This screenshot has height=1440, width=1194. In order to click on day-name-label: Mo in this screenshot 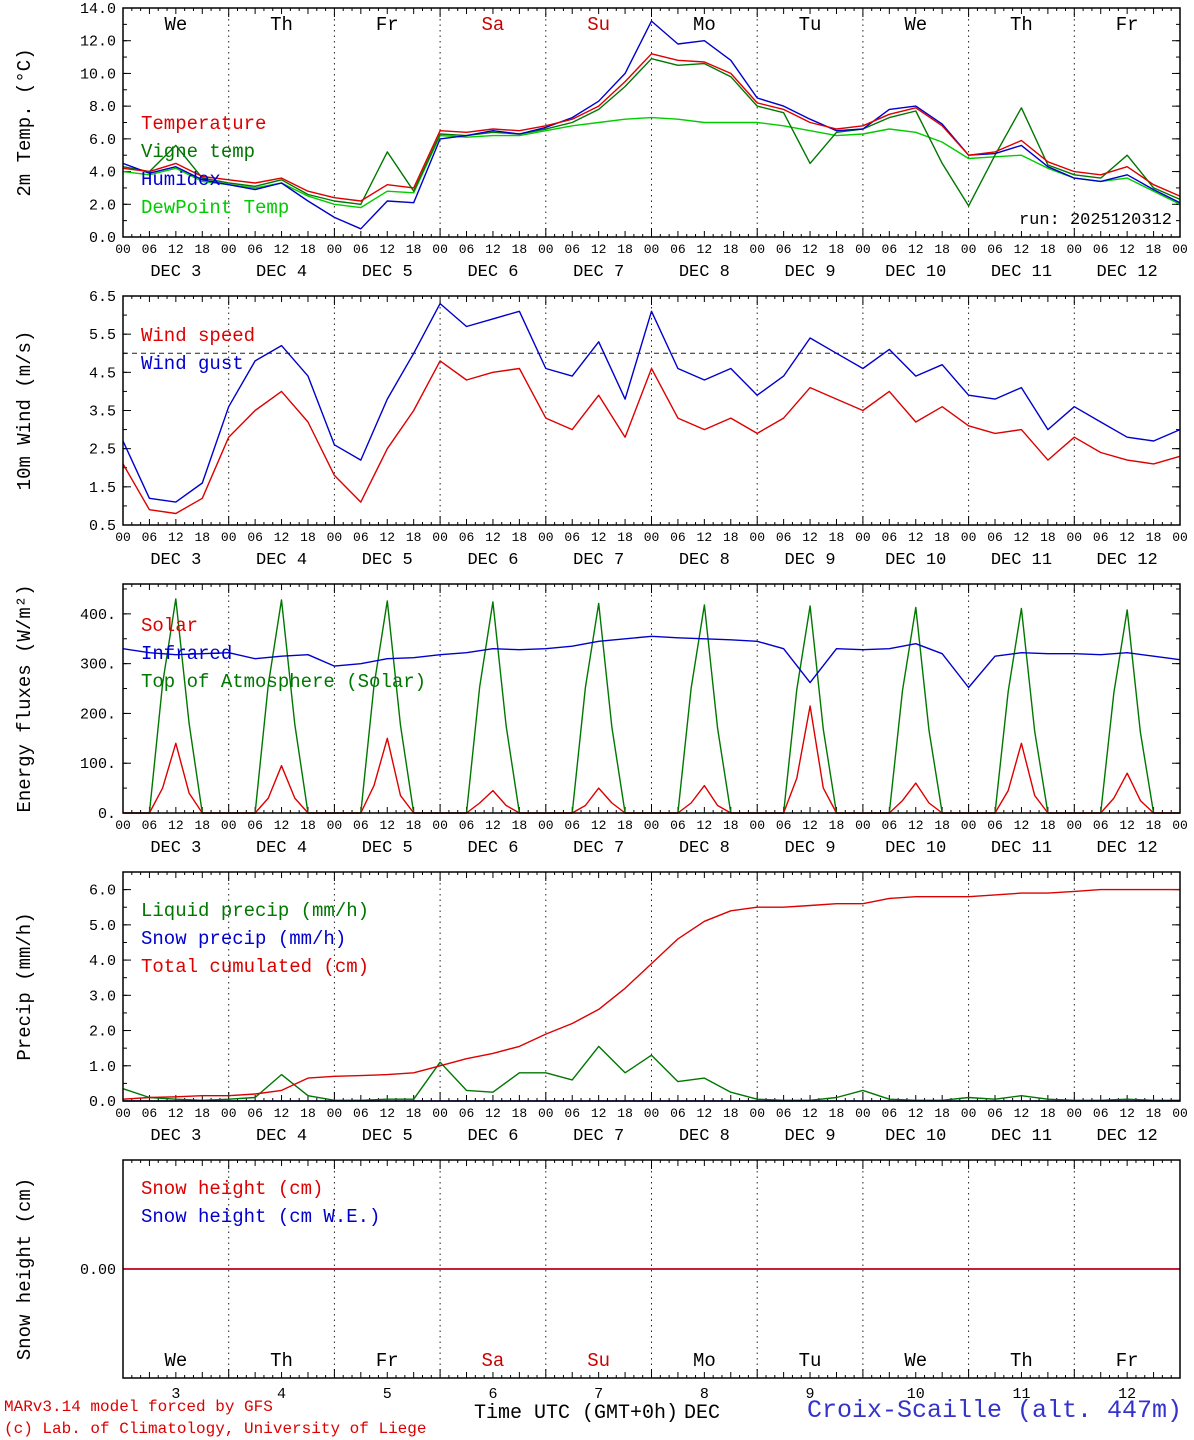, I will do `click(704, 25)`.